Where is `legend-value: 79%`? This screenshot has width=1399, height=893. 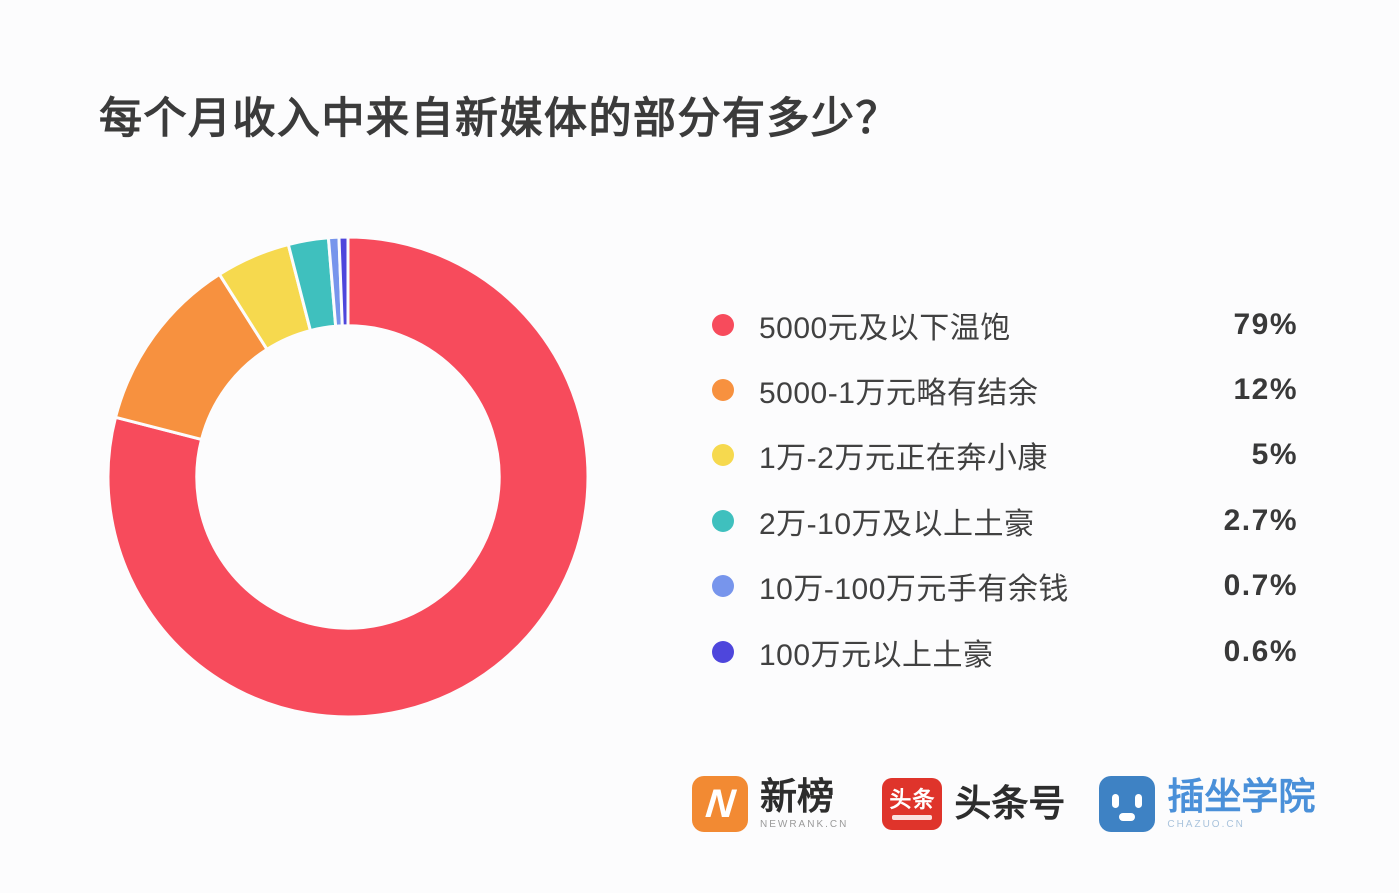 legend-value: 79% is located at coordinates (1265, 324).